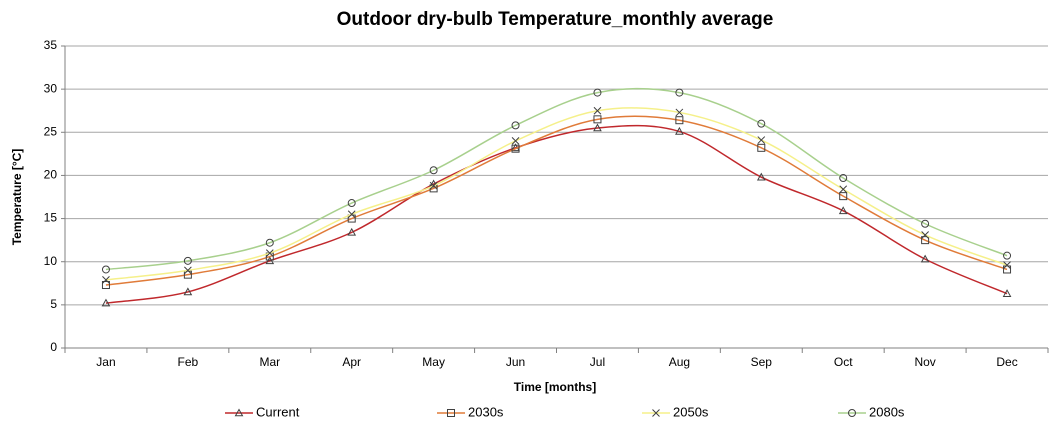  Describe the element at coordinates (17, 197) in the screenshot. I see `y-axis-label: Temperature [°C]` at that location.